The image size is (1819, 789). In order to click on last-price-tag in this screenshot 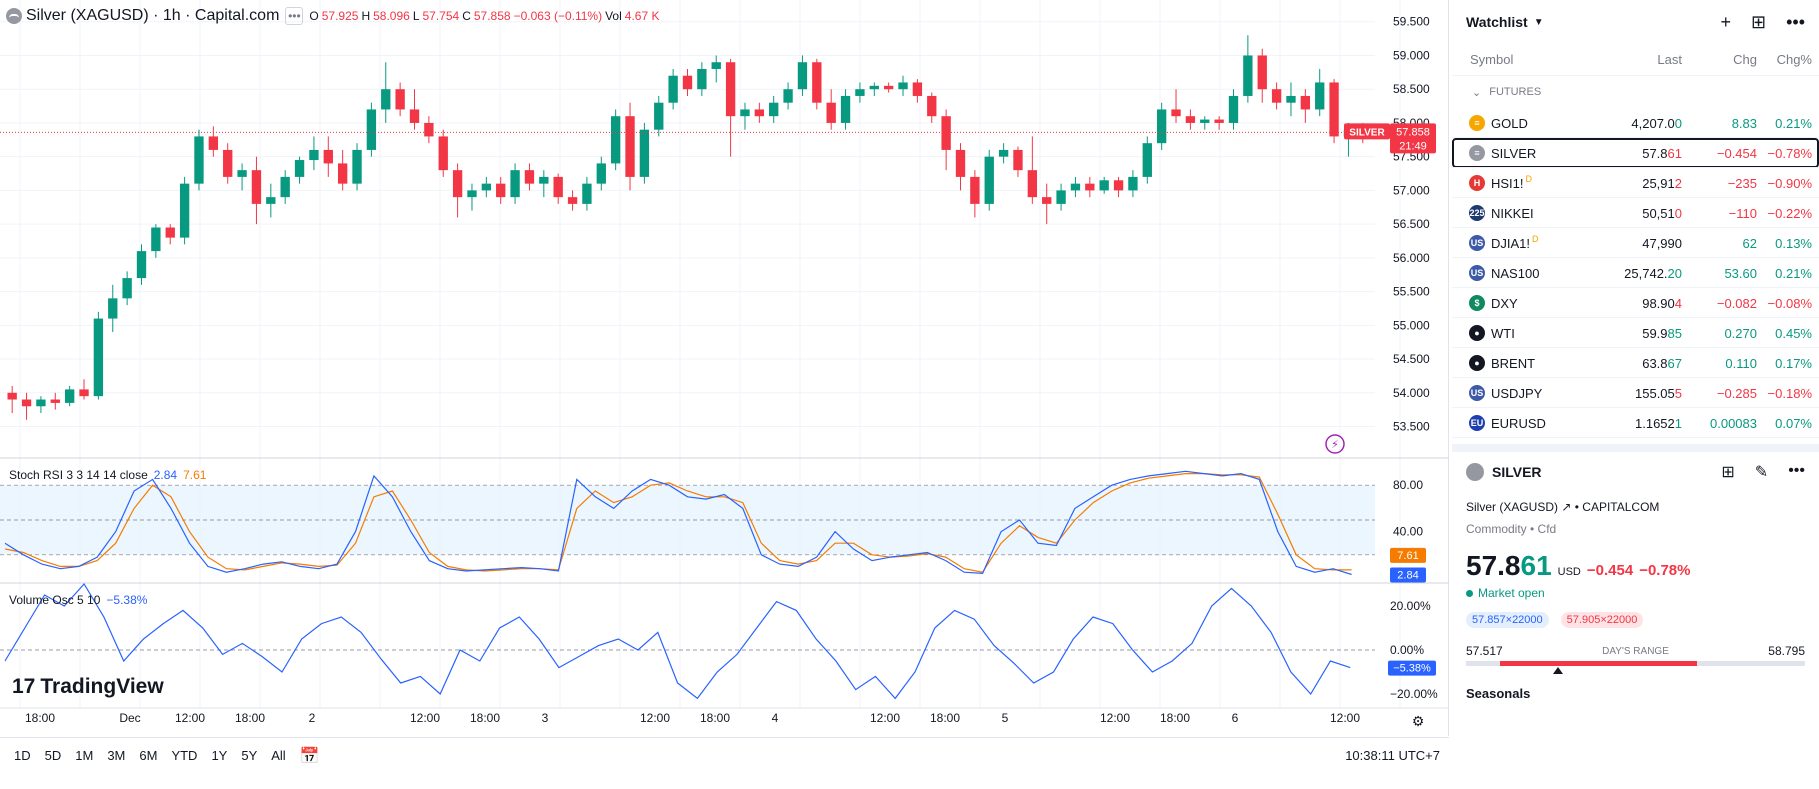, I will do `click(1413, 138)`.